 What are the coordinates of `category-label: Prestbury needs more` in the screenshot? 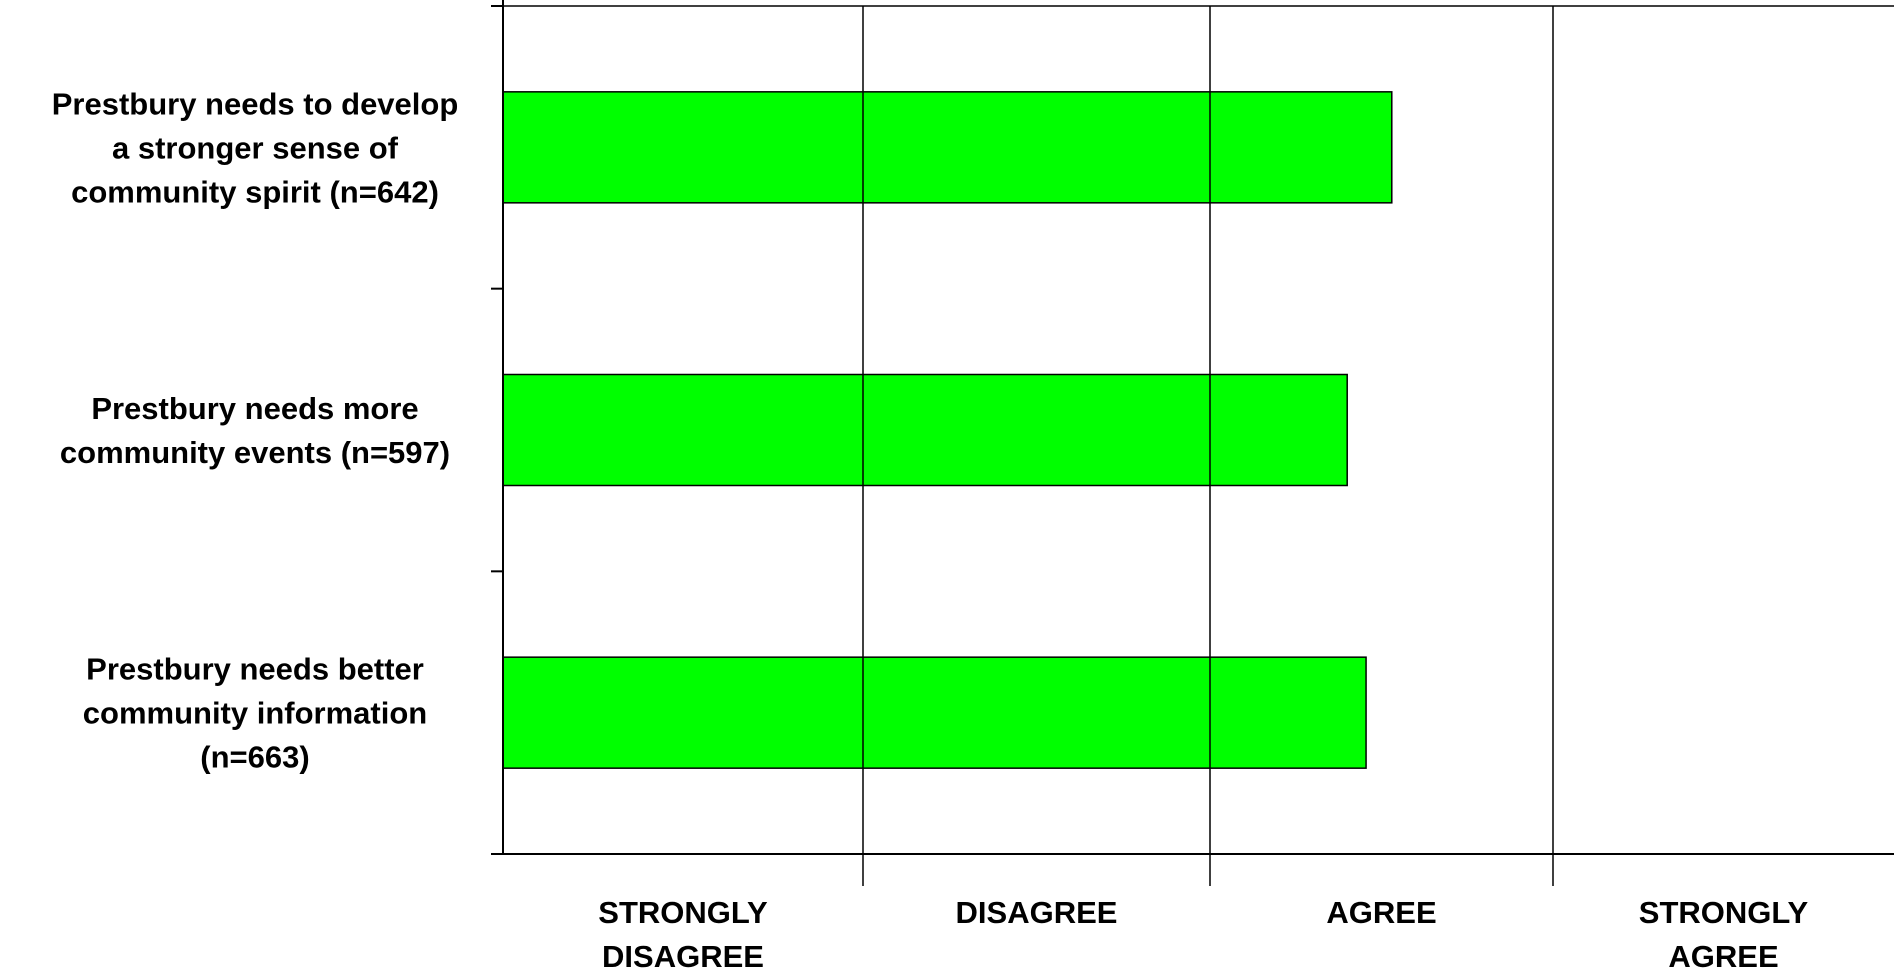 It's located at (254, 408).